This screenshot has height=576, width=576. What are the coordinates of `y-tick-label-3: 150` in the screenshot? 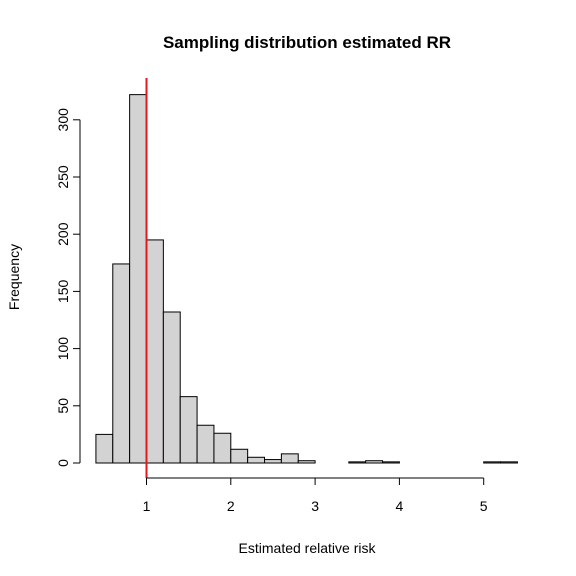 It's located at (63, 292).